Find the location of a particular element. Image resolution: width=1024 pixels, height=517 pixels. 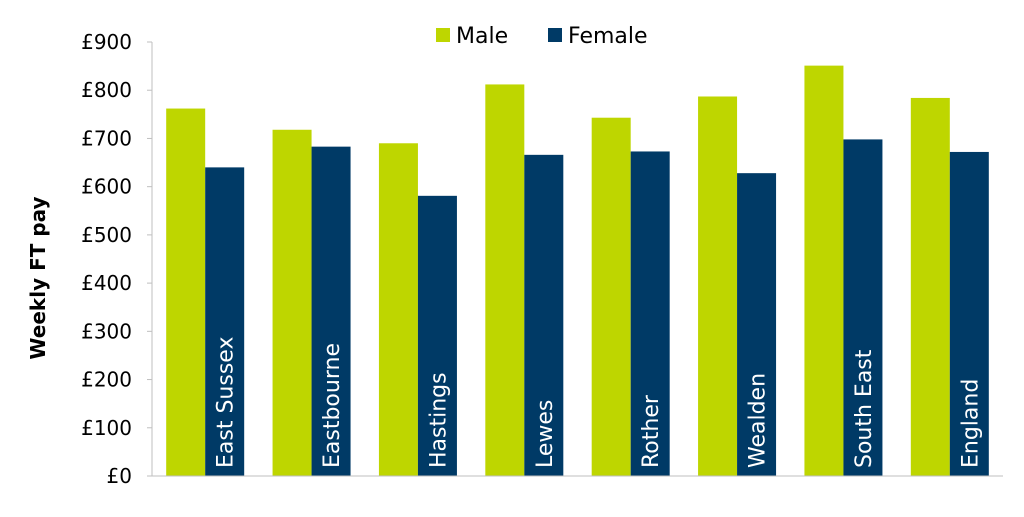

y-tick-label: £600 is located at coordinates (106, 187).